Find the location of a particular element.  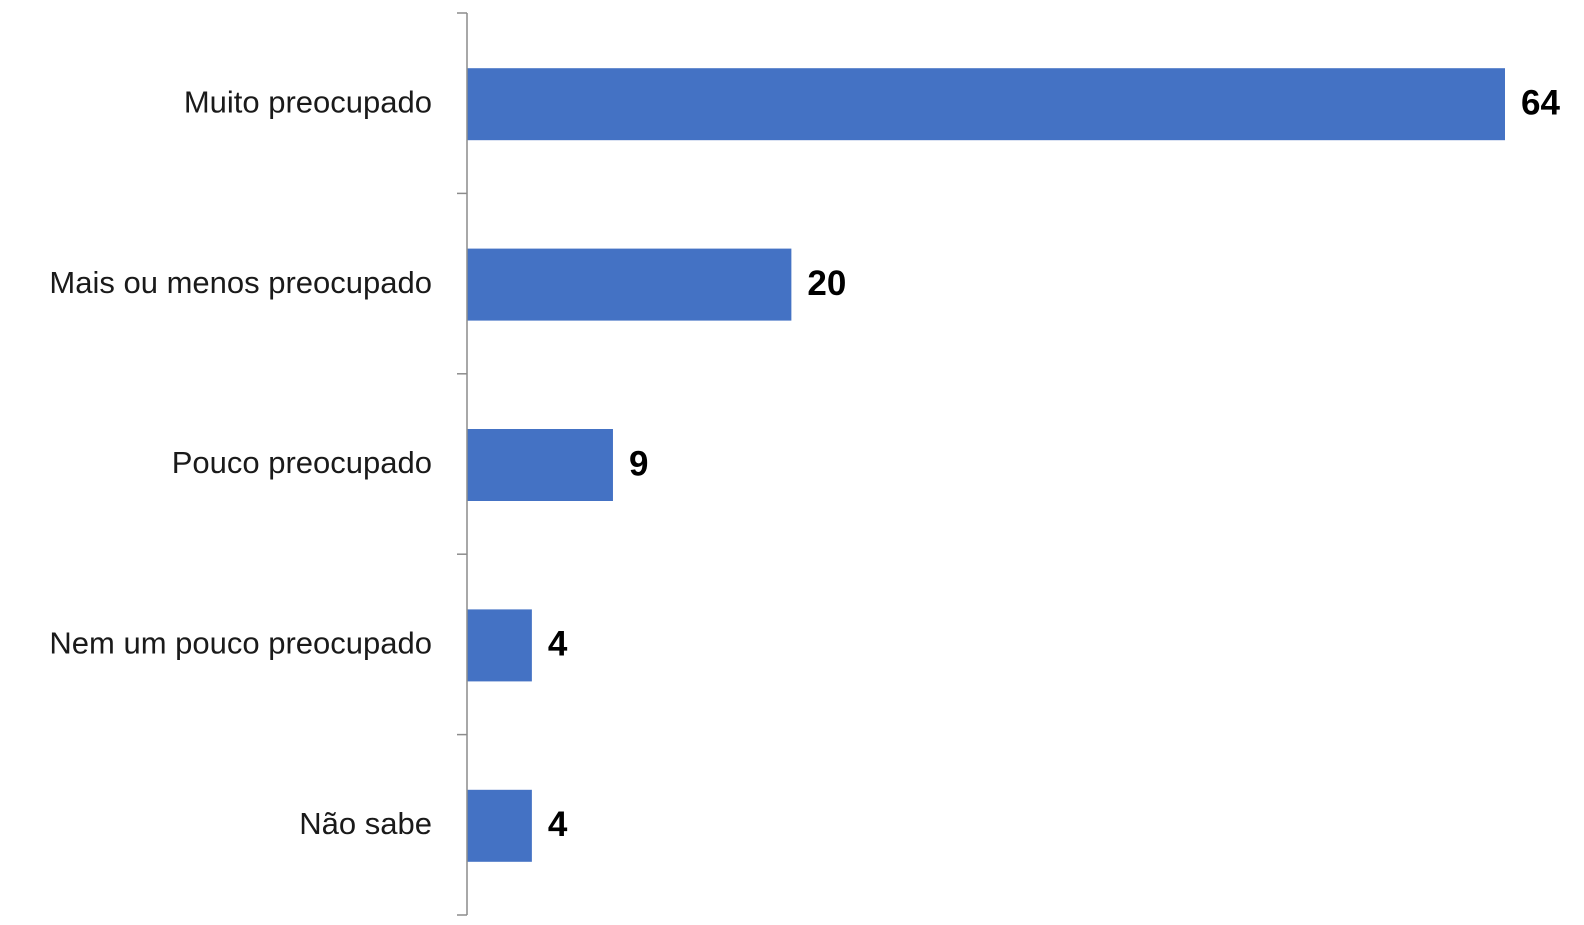

value-label-1: 20 is located at coordinates (826, 283).